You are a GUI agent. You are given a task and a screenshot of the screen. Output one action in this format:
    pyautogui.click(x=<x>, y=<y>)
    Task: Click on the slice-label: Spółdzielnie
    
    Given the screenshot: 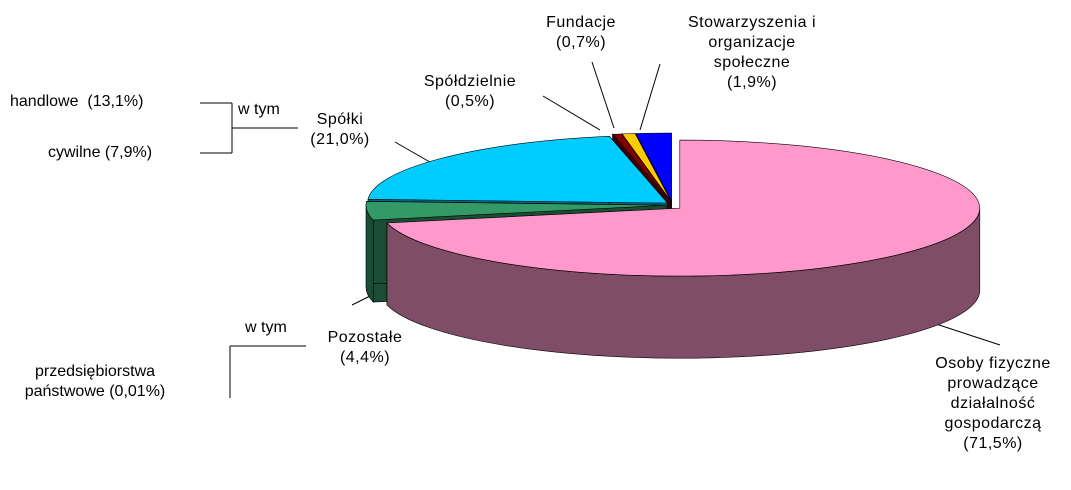 What is the action you would take?
    pyautogui.click(x=470, y=81)
    